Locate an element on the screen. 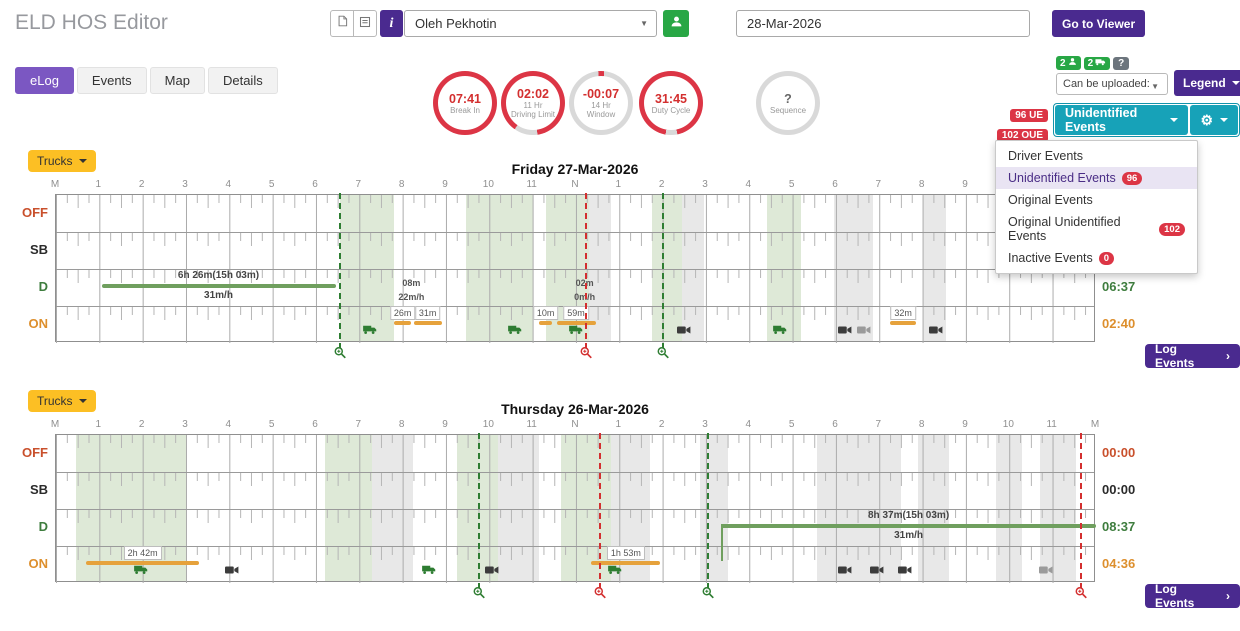 The image size is (1240, 631). menu-item-label: Original Events is located at coordinates (1050, 200).